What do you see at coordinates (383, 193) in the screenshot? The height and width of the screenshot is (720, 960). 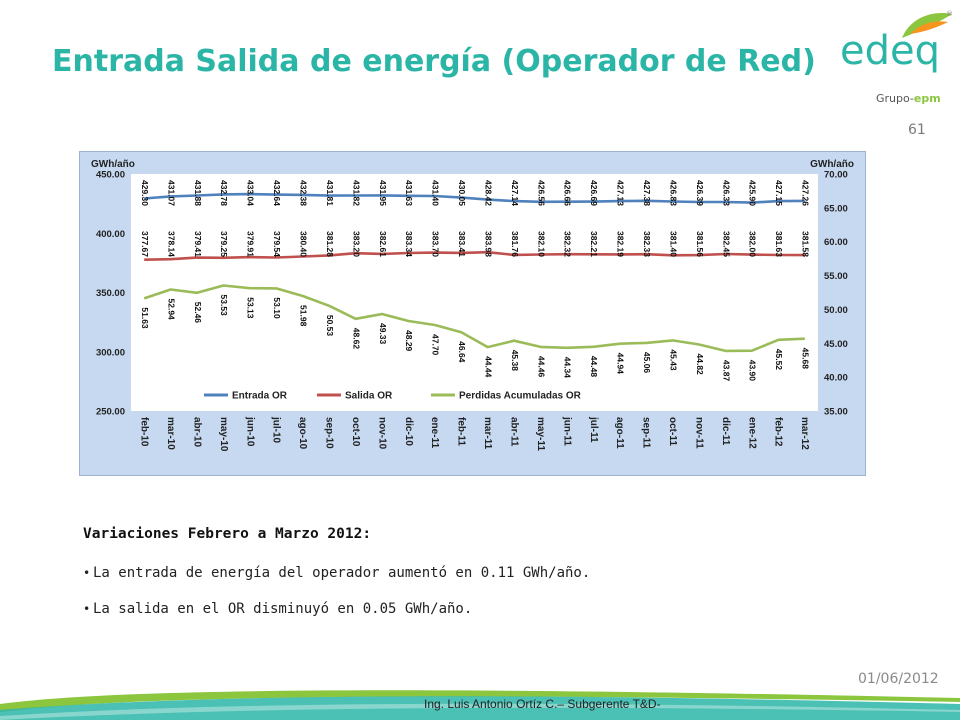 I see `data-label-entrada: 431.95` at bounding box center [383, 193].